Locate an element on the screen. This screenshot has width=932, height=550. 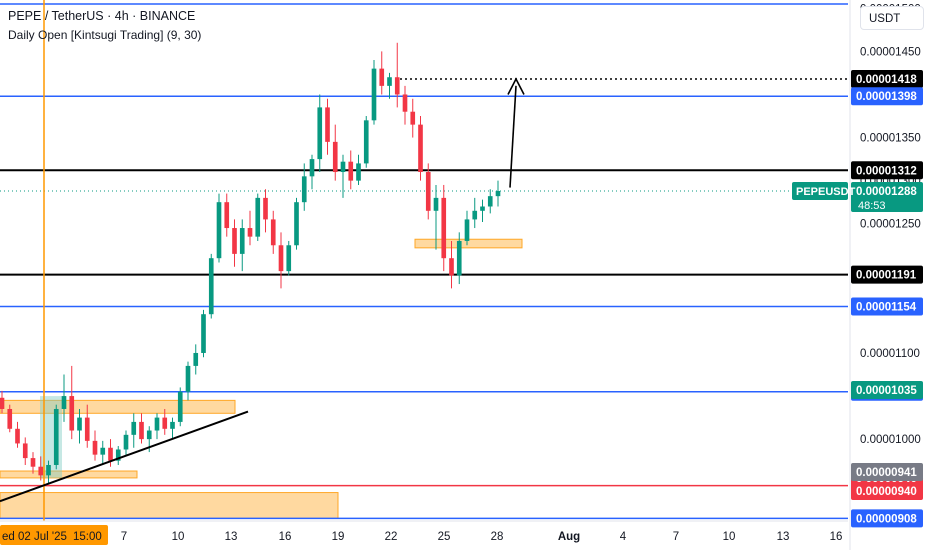
price-tick-label: 0.00001250 is located at coordinates (890, 225).